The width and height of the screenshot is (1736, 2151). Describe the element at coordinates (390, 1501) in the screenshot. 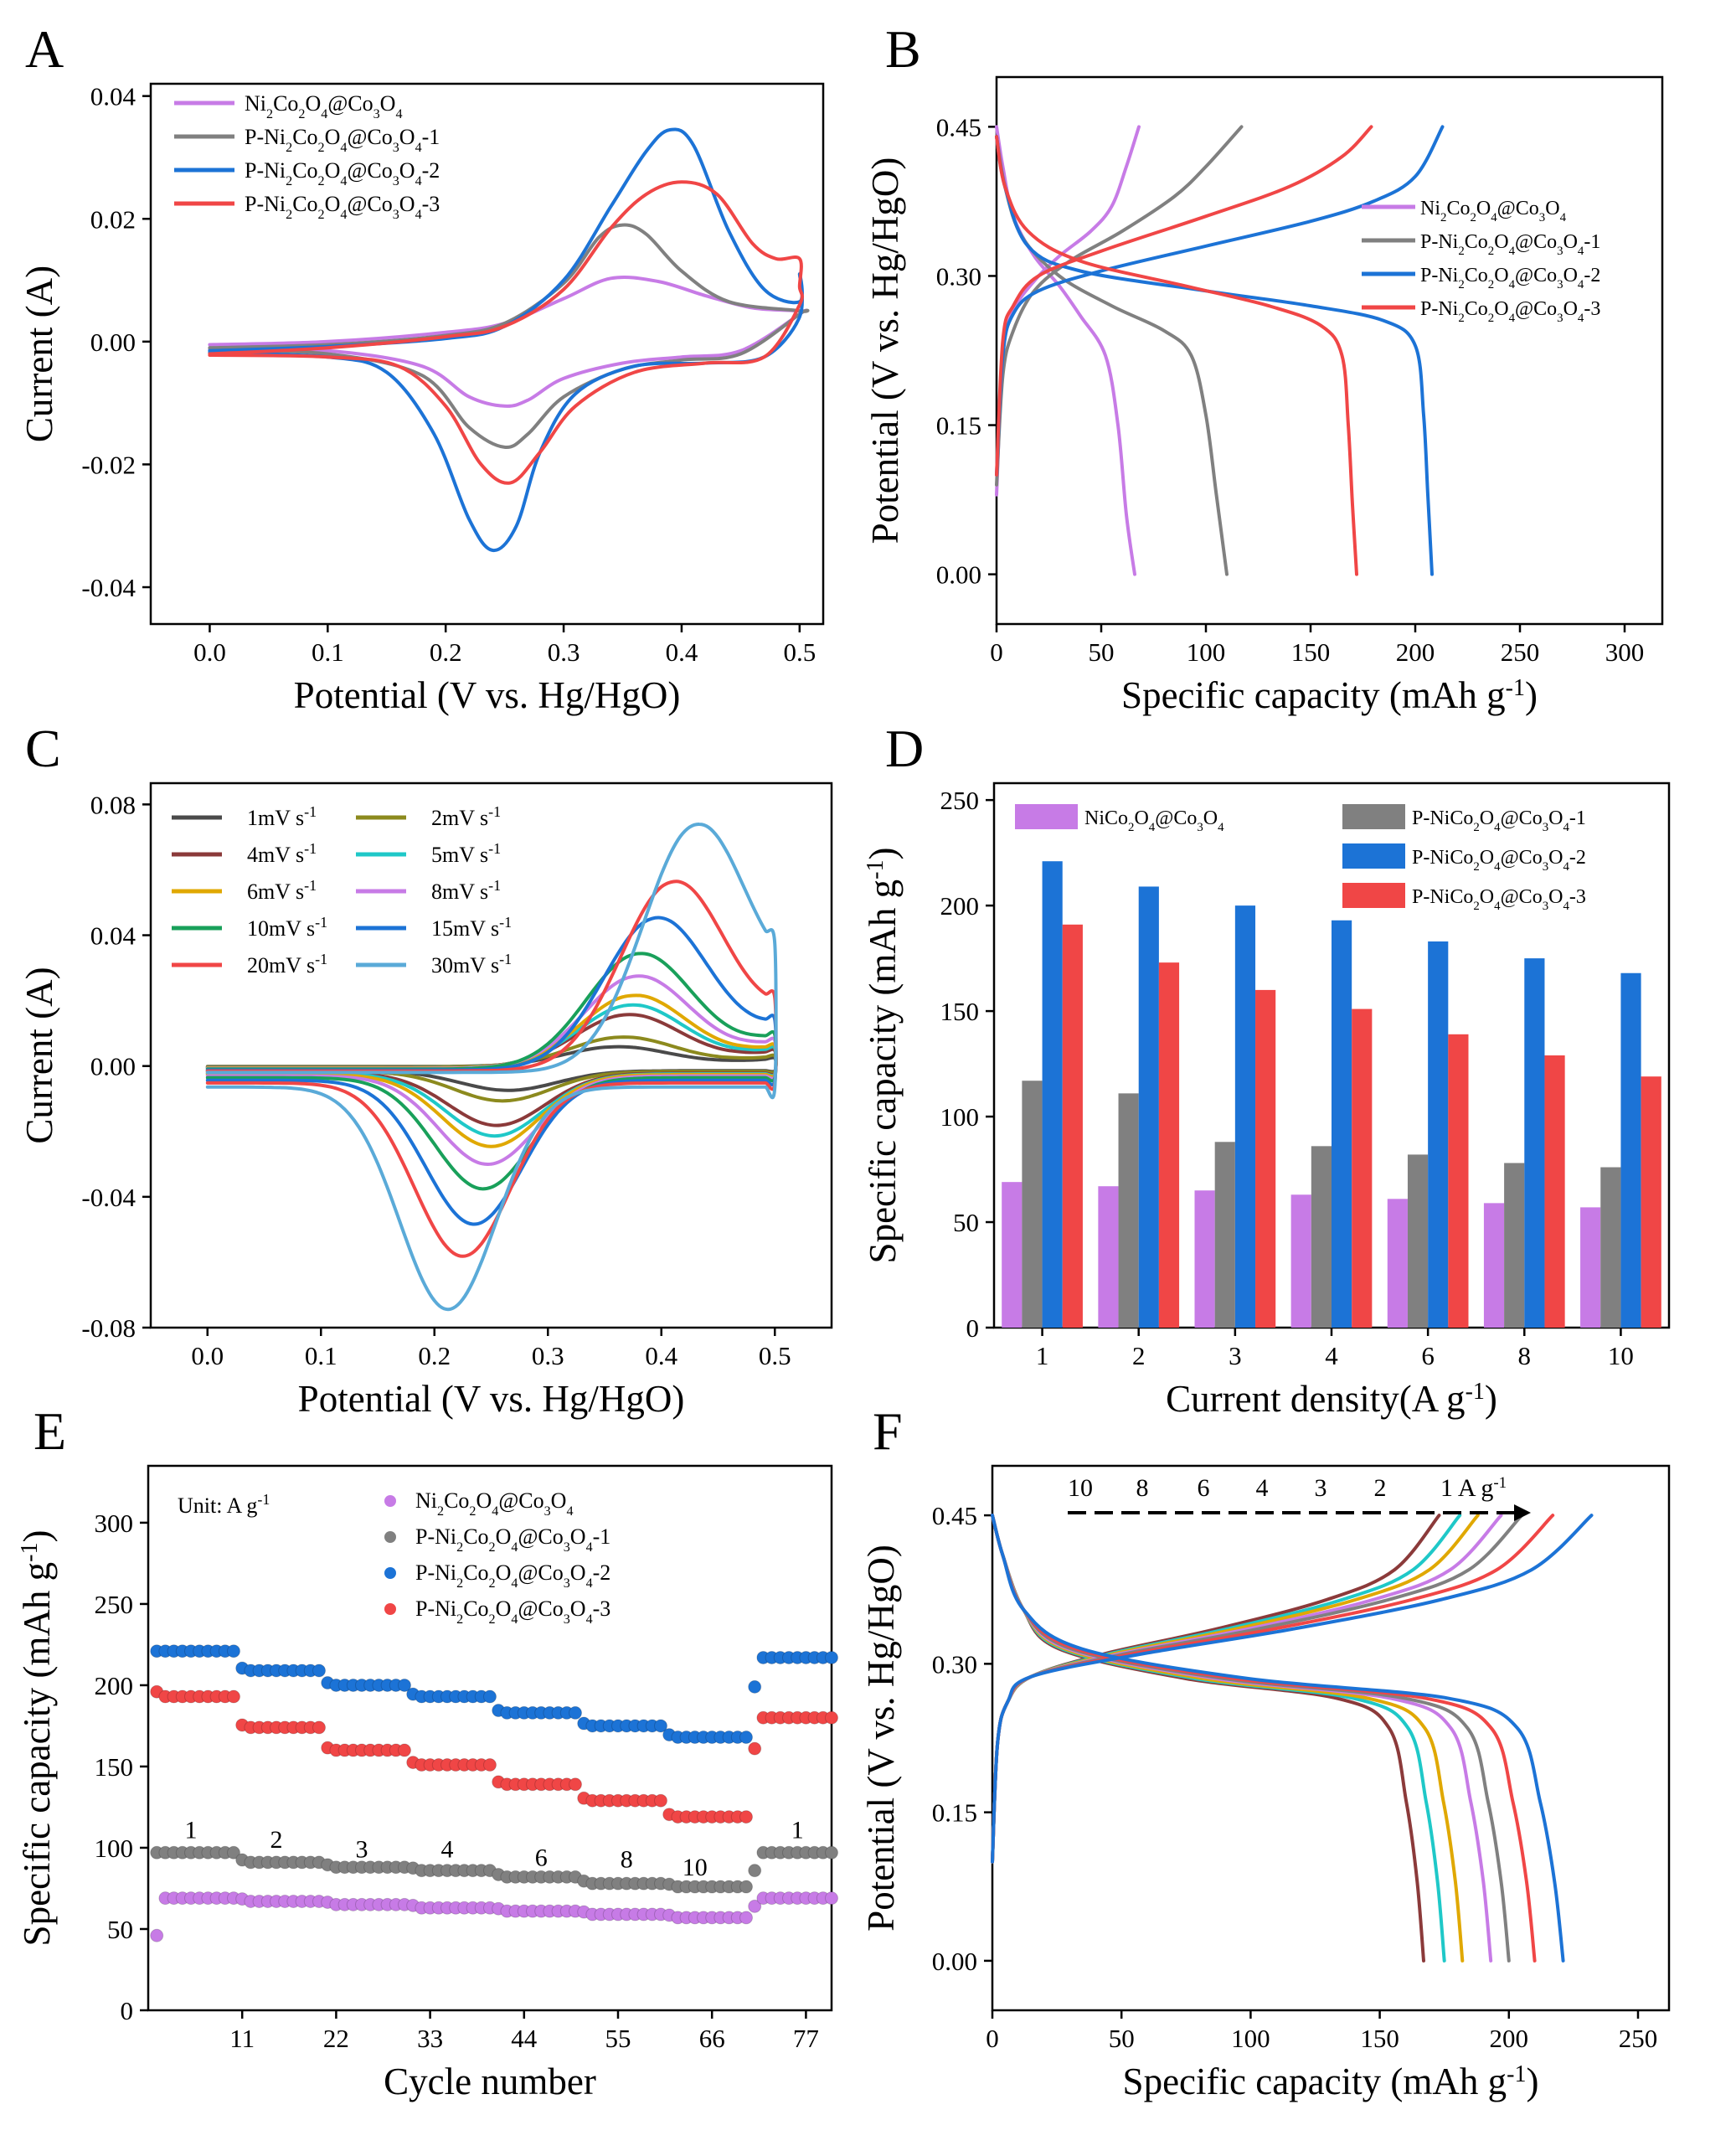

I see `legend-marker` at that location.